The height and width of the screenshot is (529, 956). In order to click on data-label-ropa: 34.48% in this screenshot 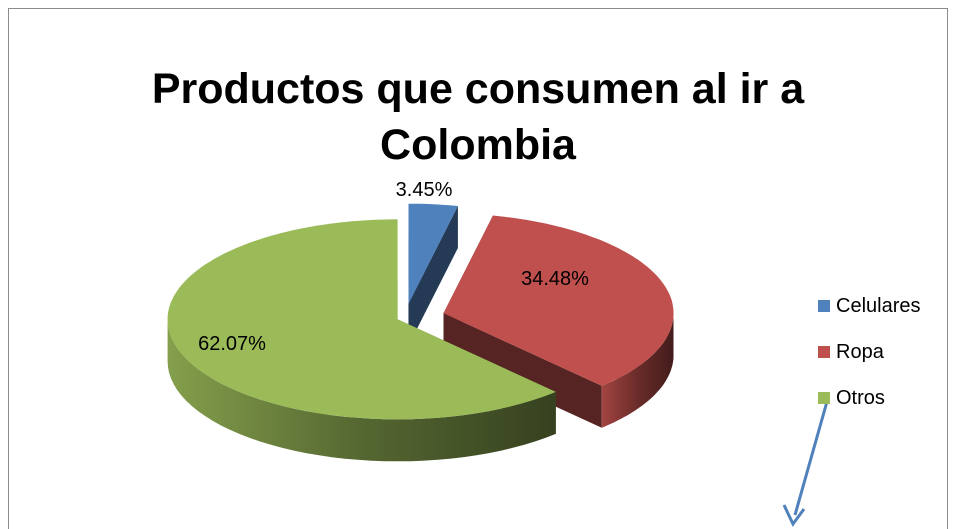, I will do `click(555, 279)`.